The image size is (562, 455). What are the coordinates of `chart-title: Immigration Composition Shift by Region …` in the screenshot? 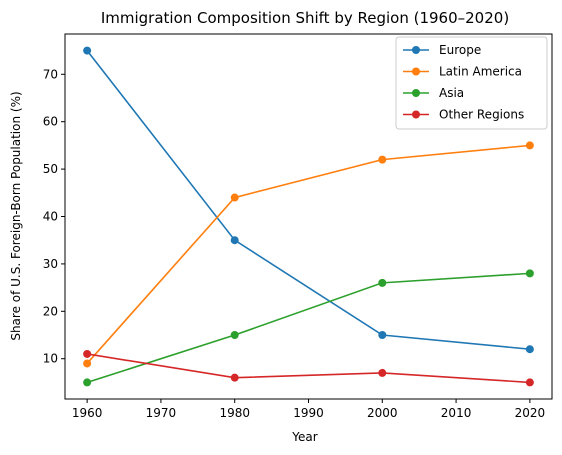 It's located at (305, 18).